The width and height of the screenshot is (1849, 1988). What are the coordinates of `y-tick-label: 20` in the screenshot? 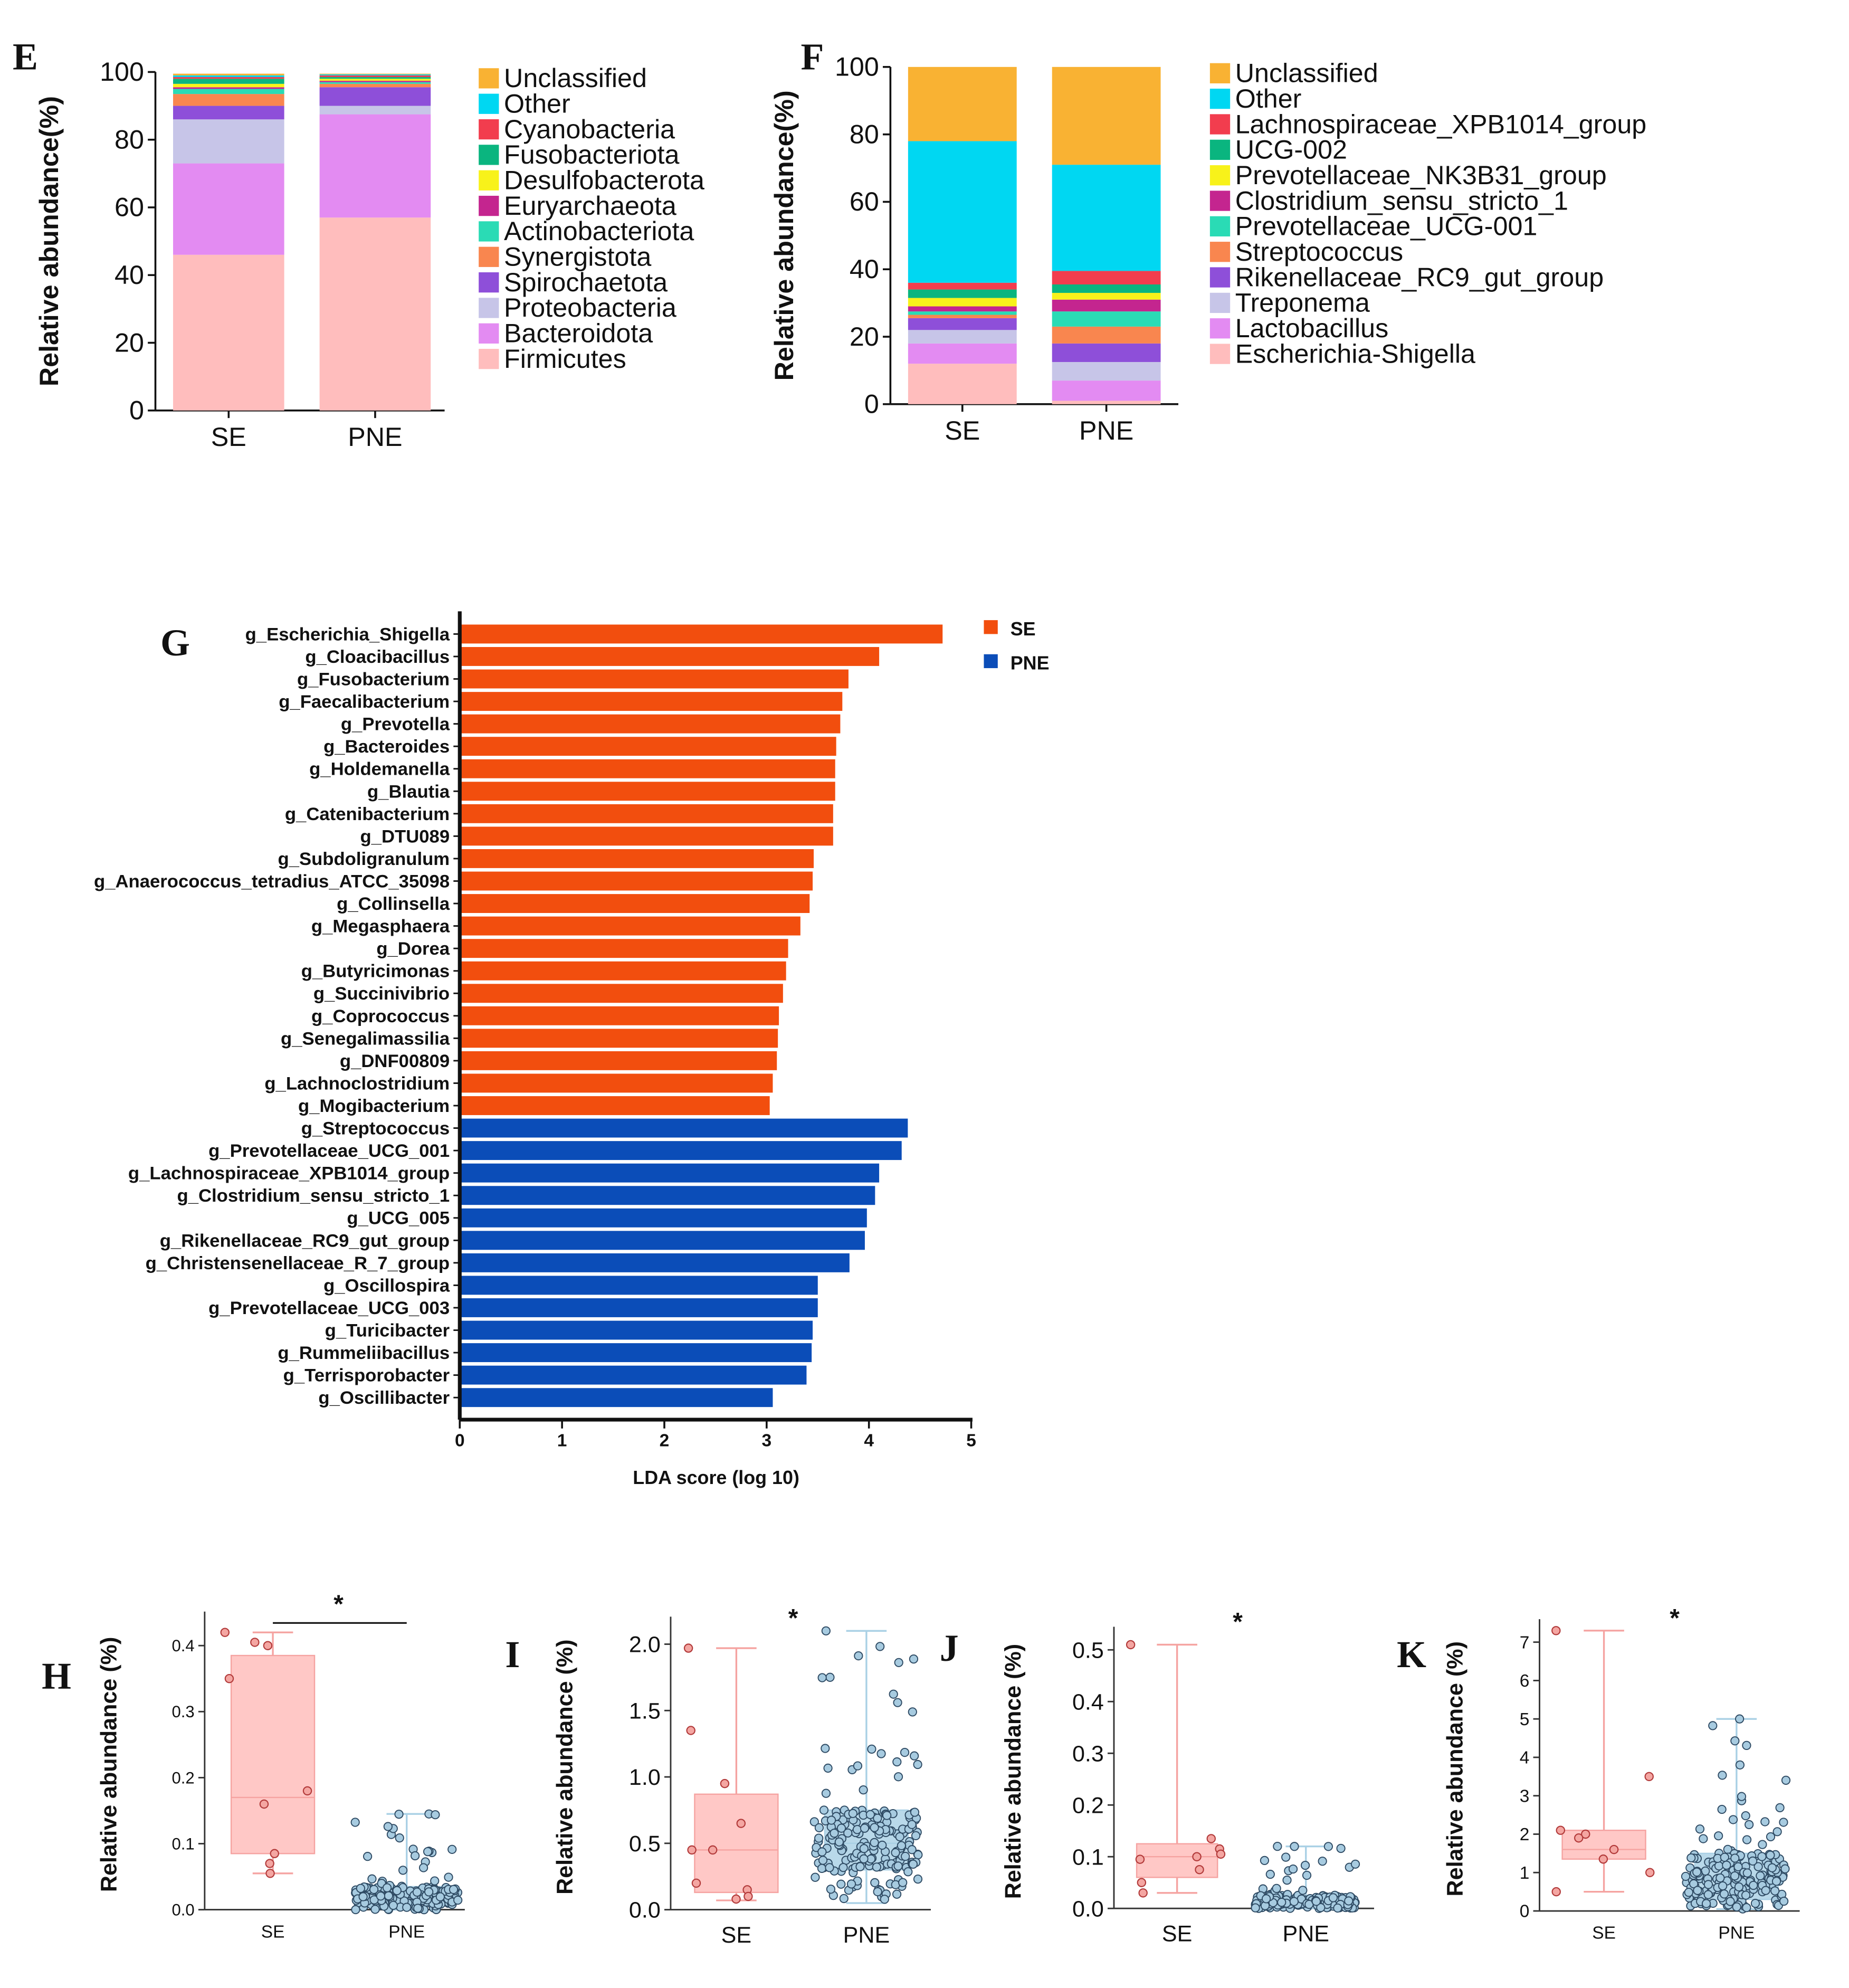 It's located at (129, 342).